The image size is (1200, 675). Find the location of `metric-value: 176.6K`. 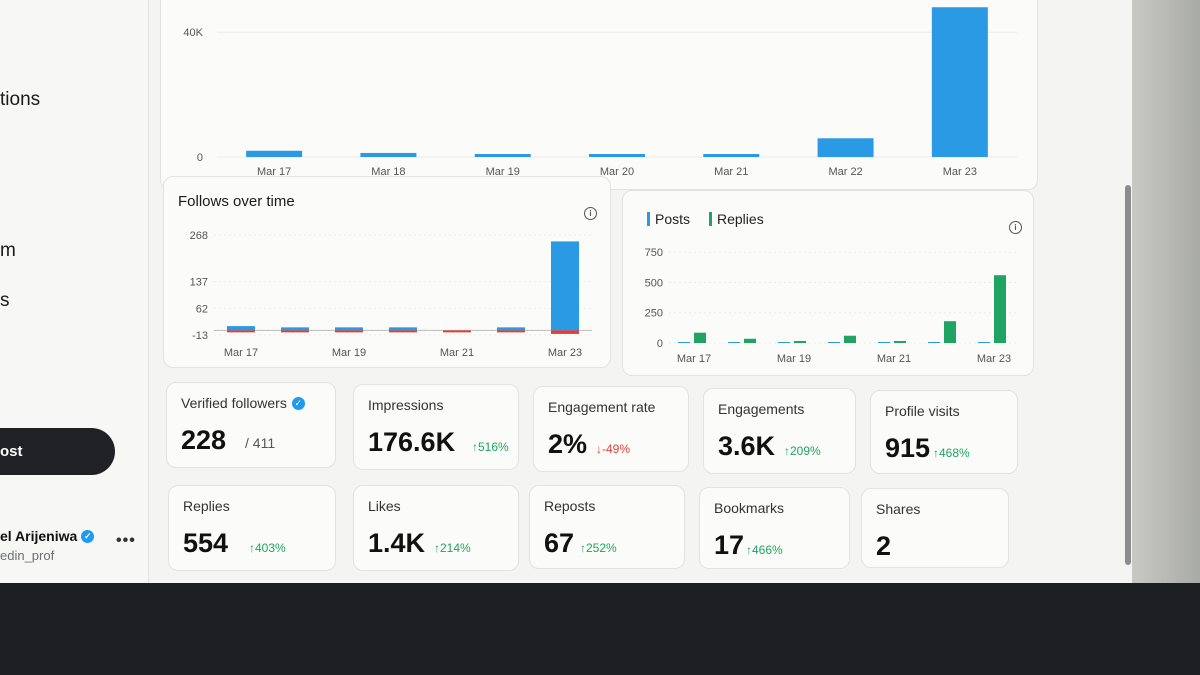

metric-value: 176.6K is located at coordinates (412, 442).